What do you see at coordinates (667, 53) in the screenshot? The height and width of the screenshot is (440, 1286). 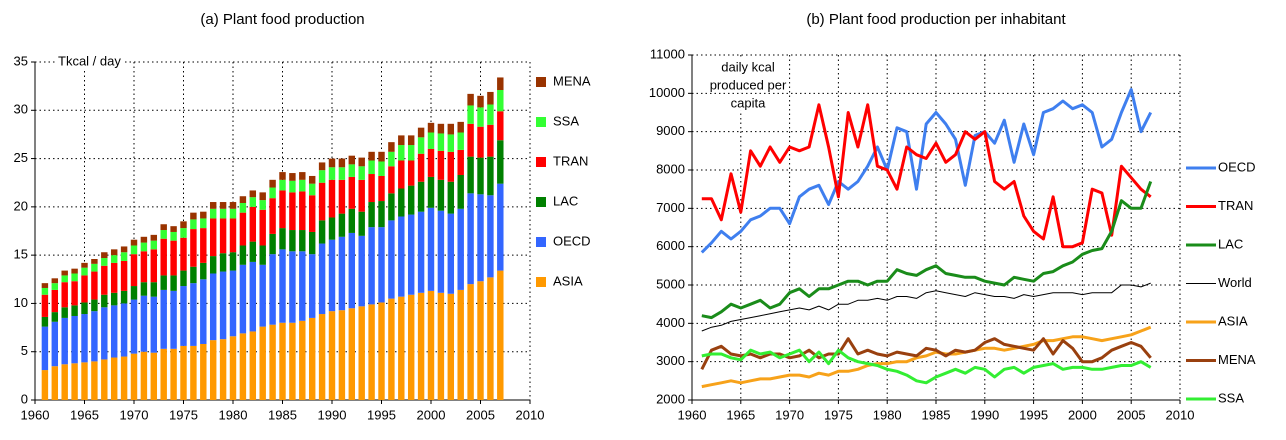 I see `y-tick-label: 11000` at bounding box center [667, 53].